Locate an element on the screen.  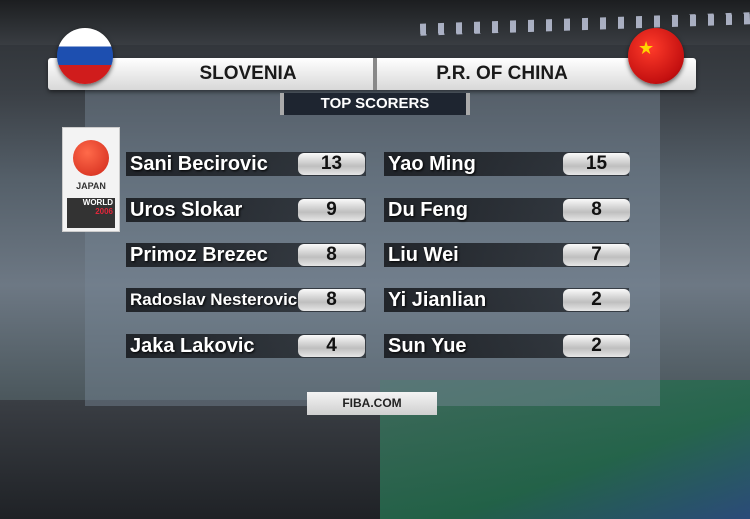
home-player-name: Uros Slokar is located at coordinates (186, 210).